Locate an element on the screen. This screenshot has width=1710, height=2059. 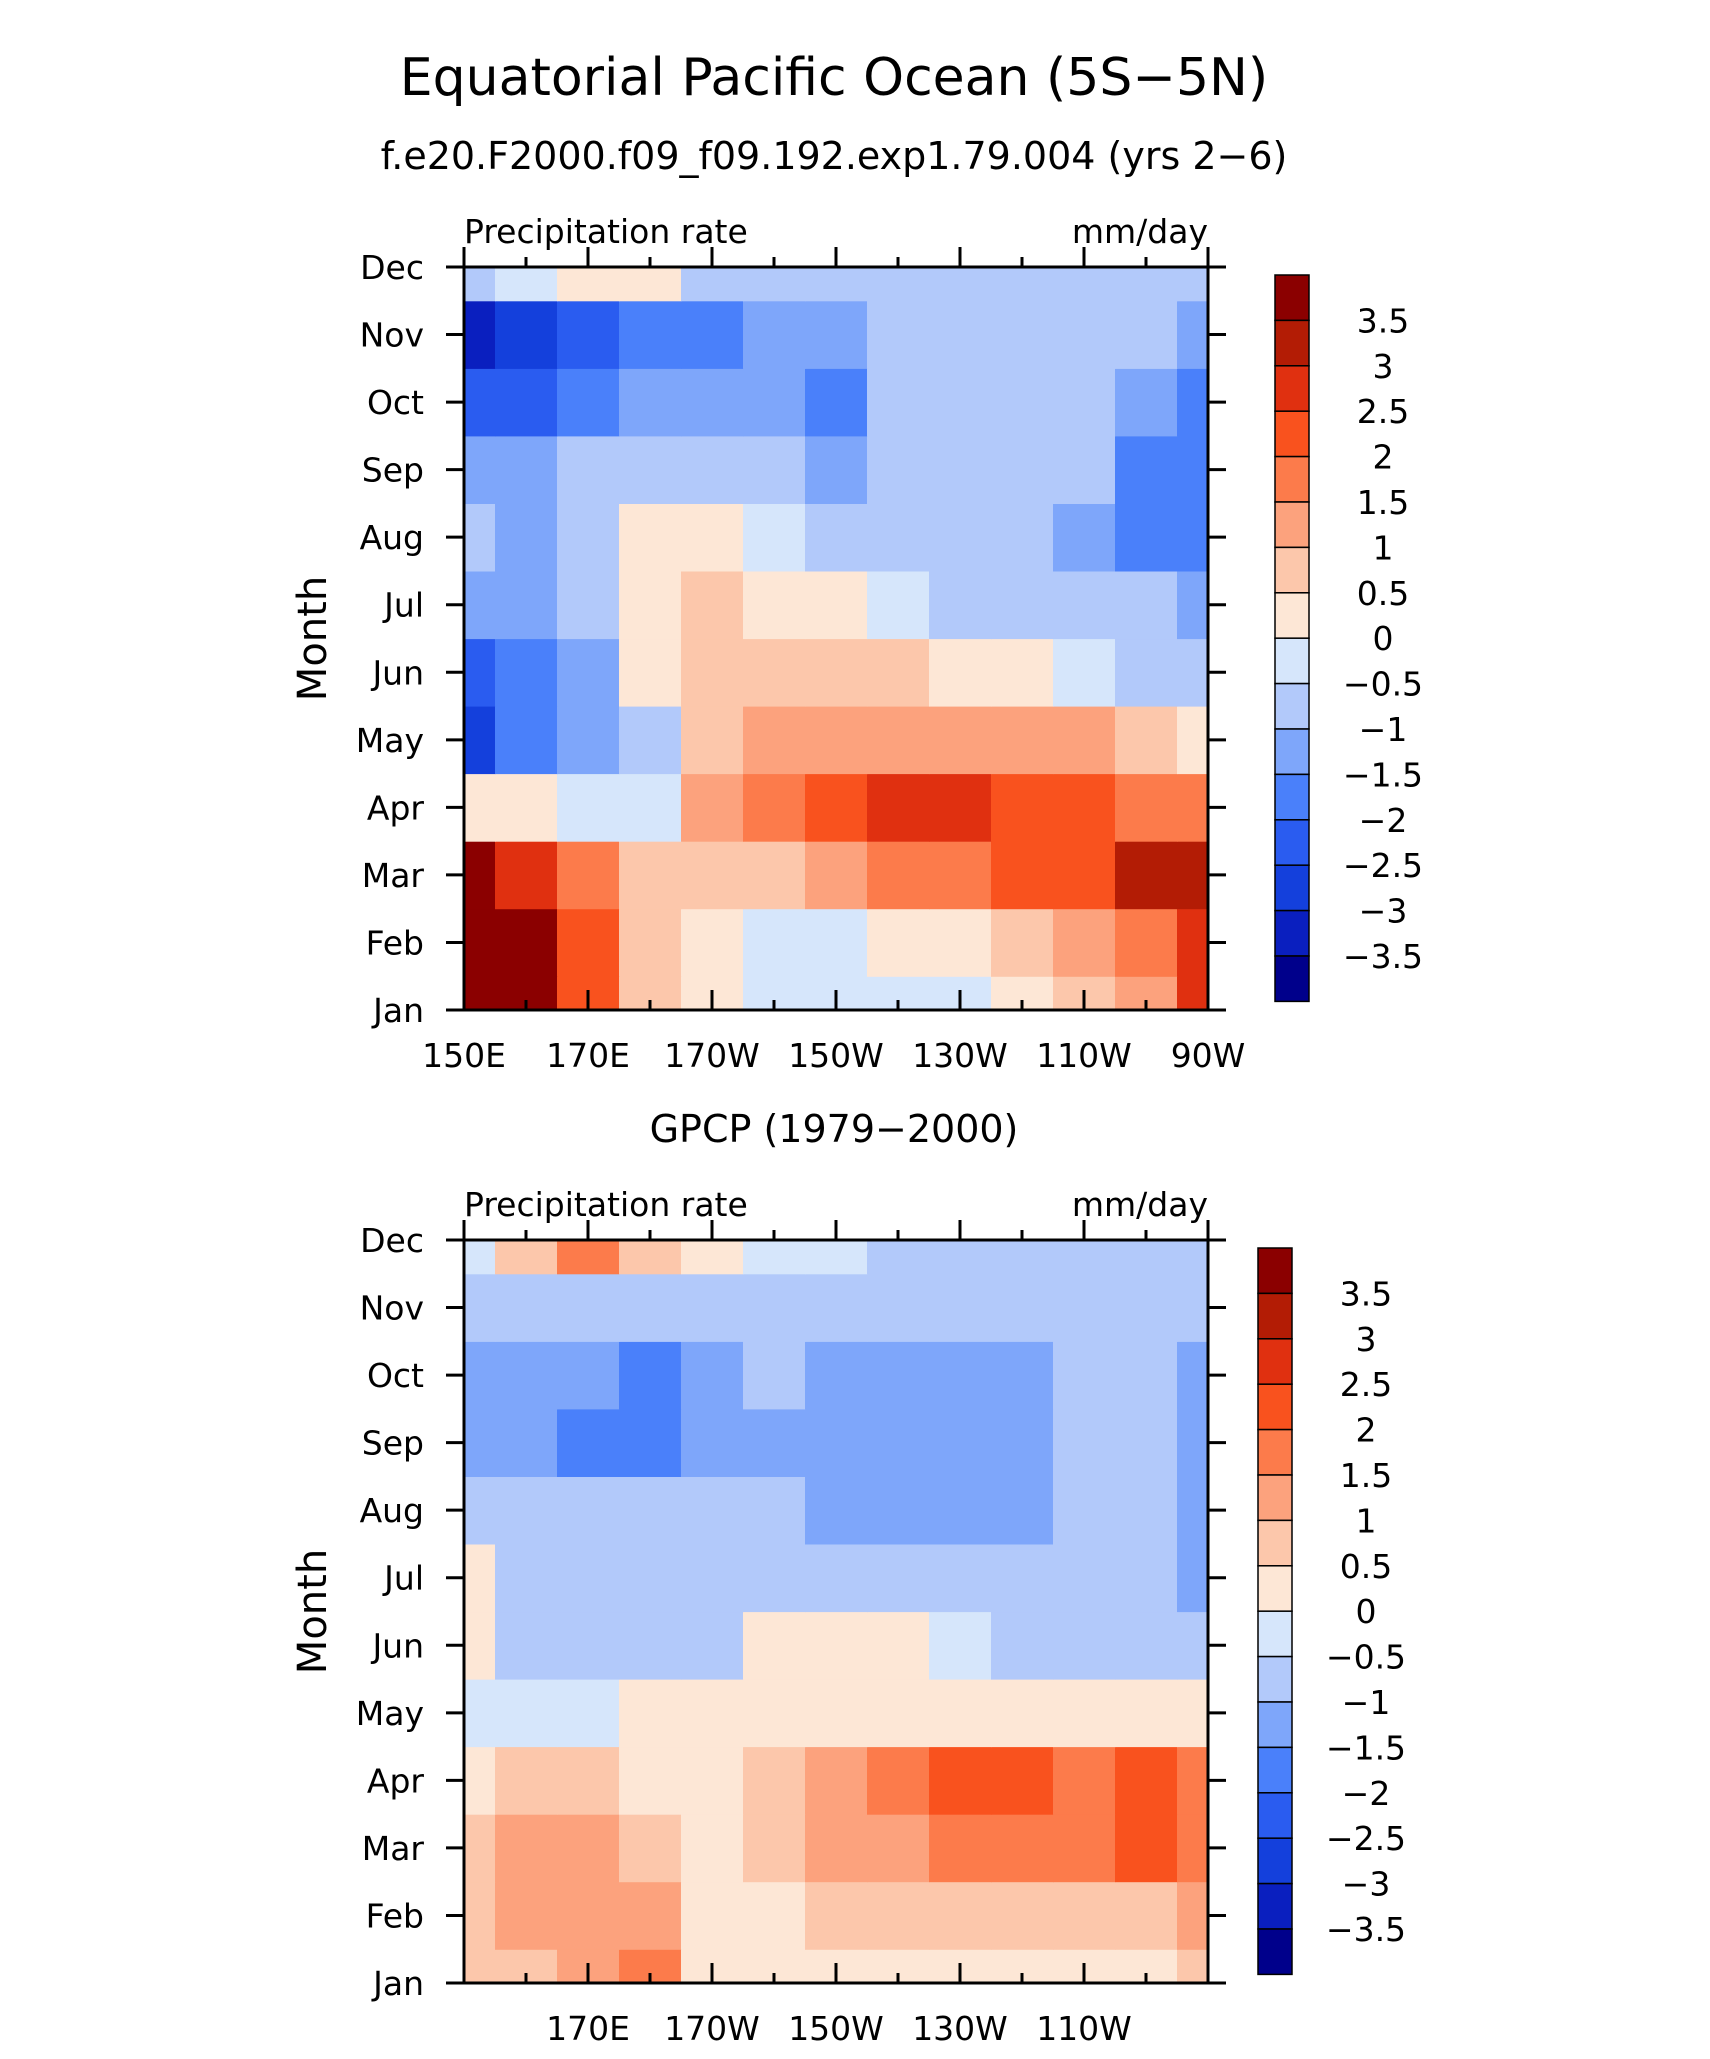
colorbar-label: −1 is located at coordinates (1366, 1702).